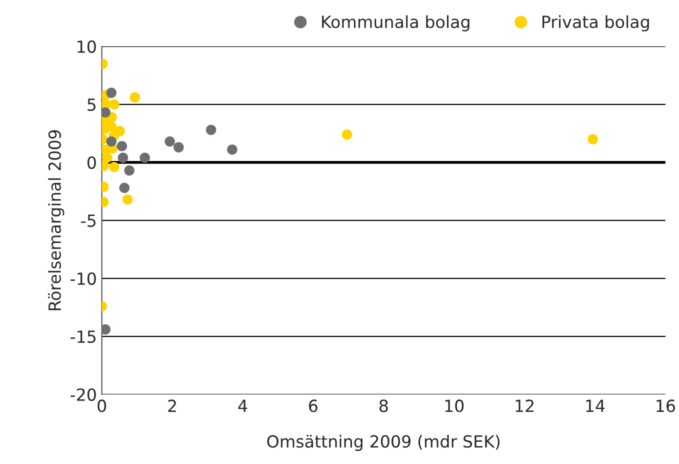 This screenshot has width=679, height=464. Describe the element at coordinates (83, 278) in the screenshot. I see `y-tick-label: -10` at that location.